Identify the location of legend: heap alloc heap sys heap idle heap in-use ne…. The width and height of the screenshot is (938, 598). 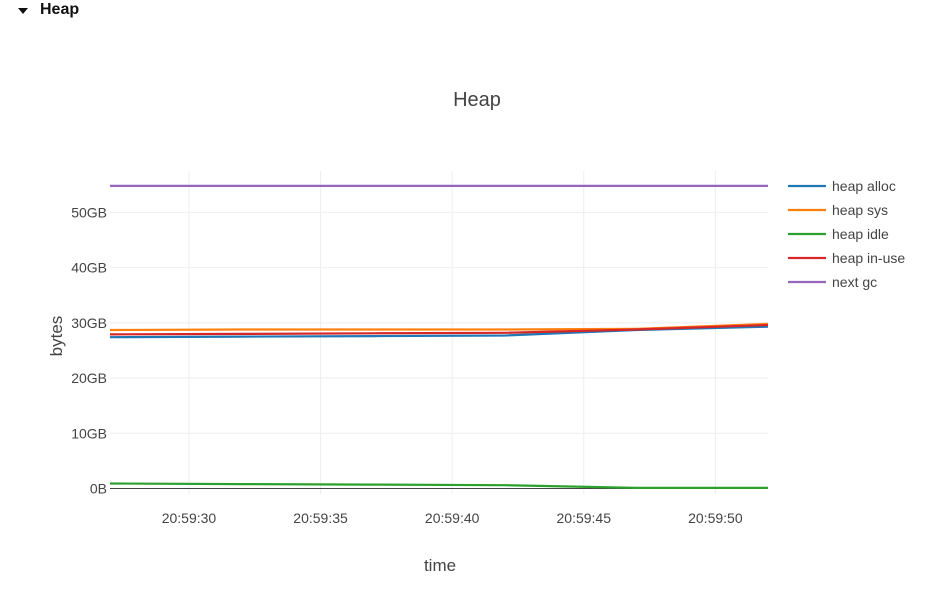
(846, 234).